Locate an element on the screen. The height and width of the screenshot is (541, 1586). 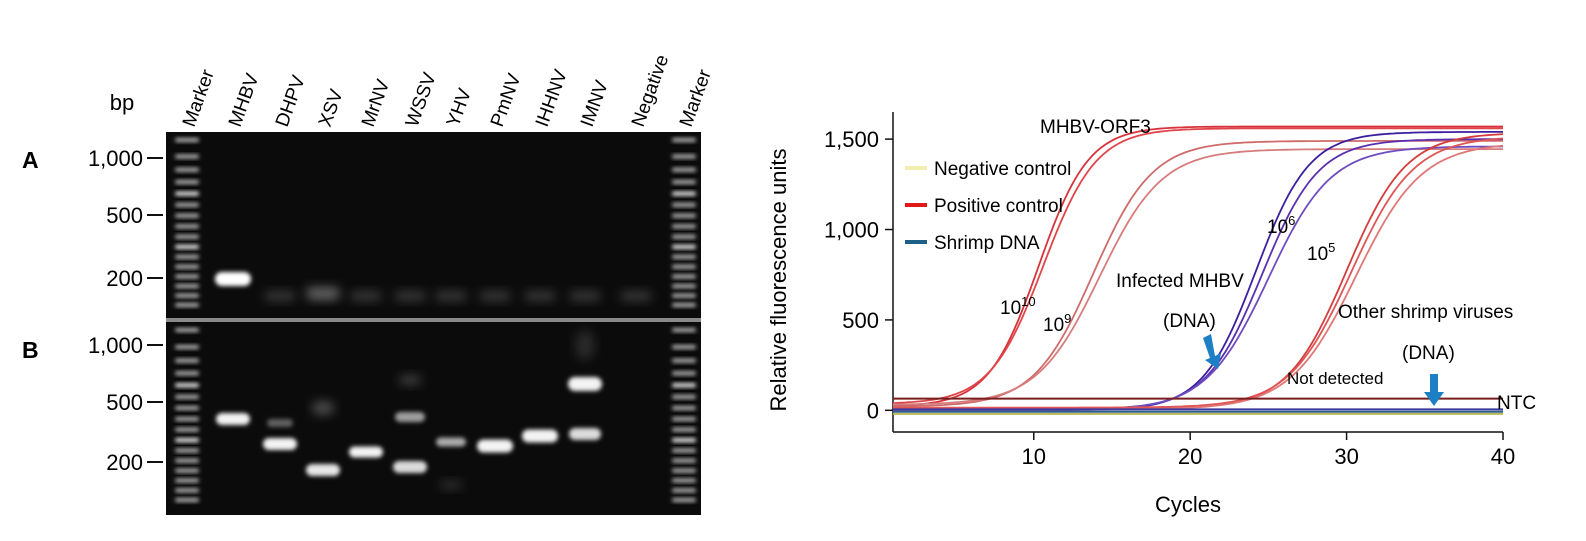
gel-image-b is located at coordinates (433, 418).